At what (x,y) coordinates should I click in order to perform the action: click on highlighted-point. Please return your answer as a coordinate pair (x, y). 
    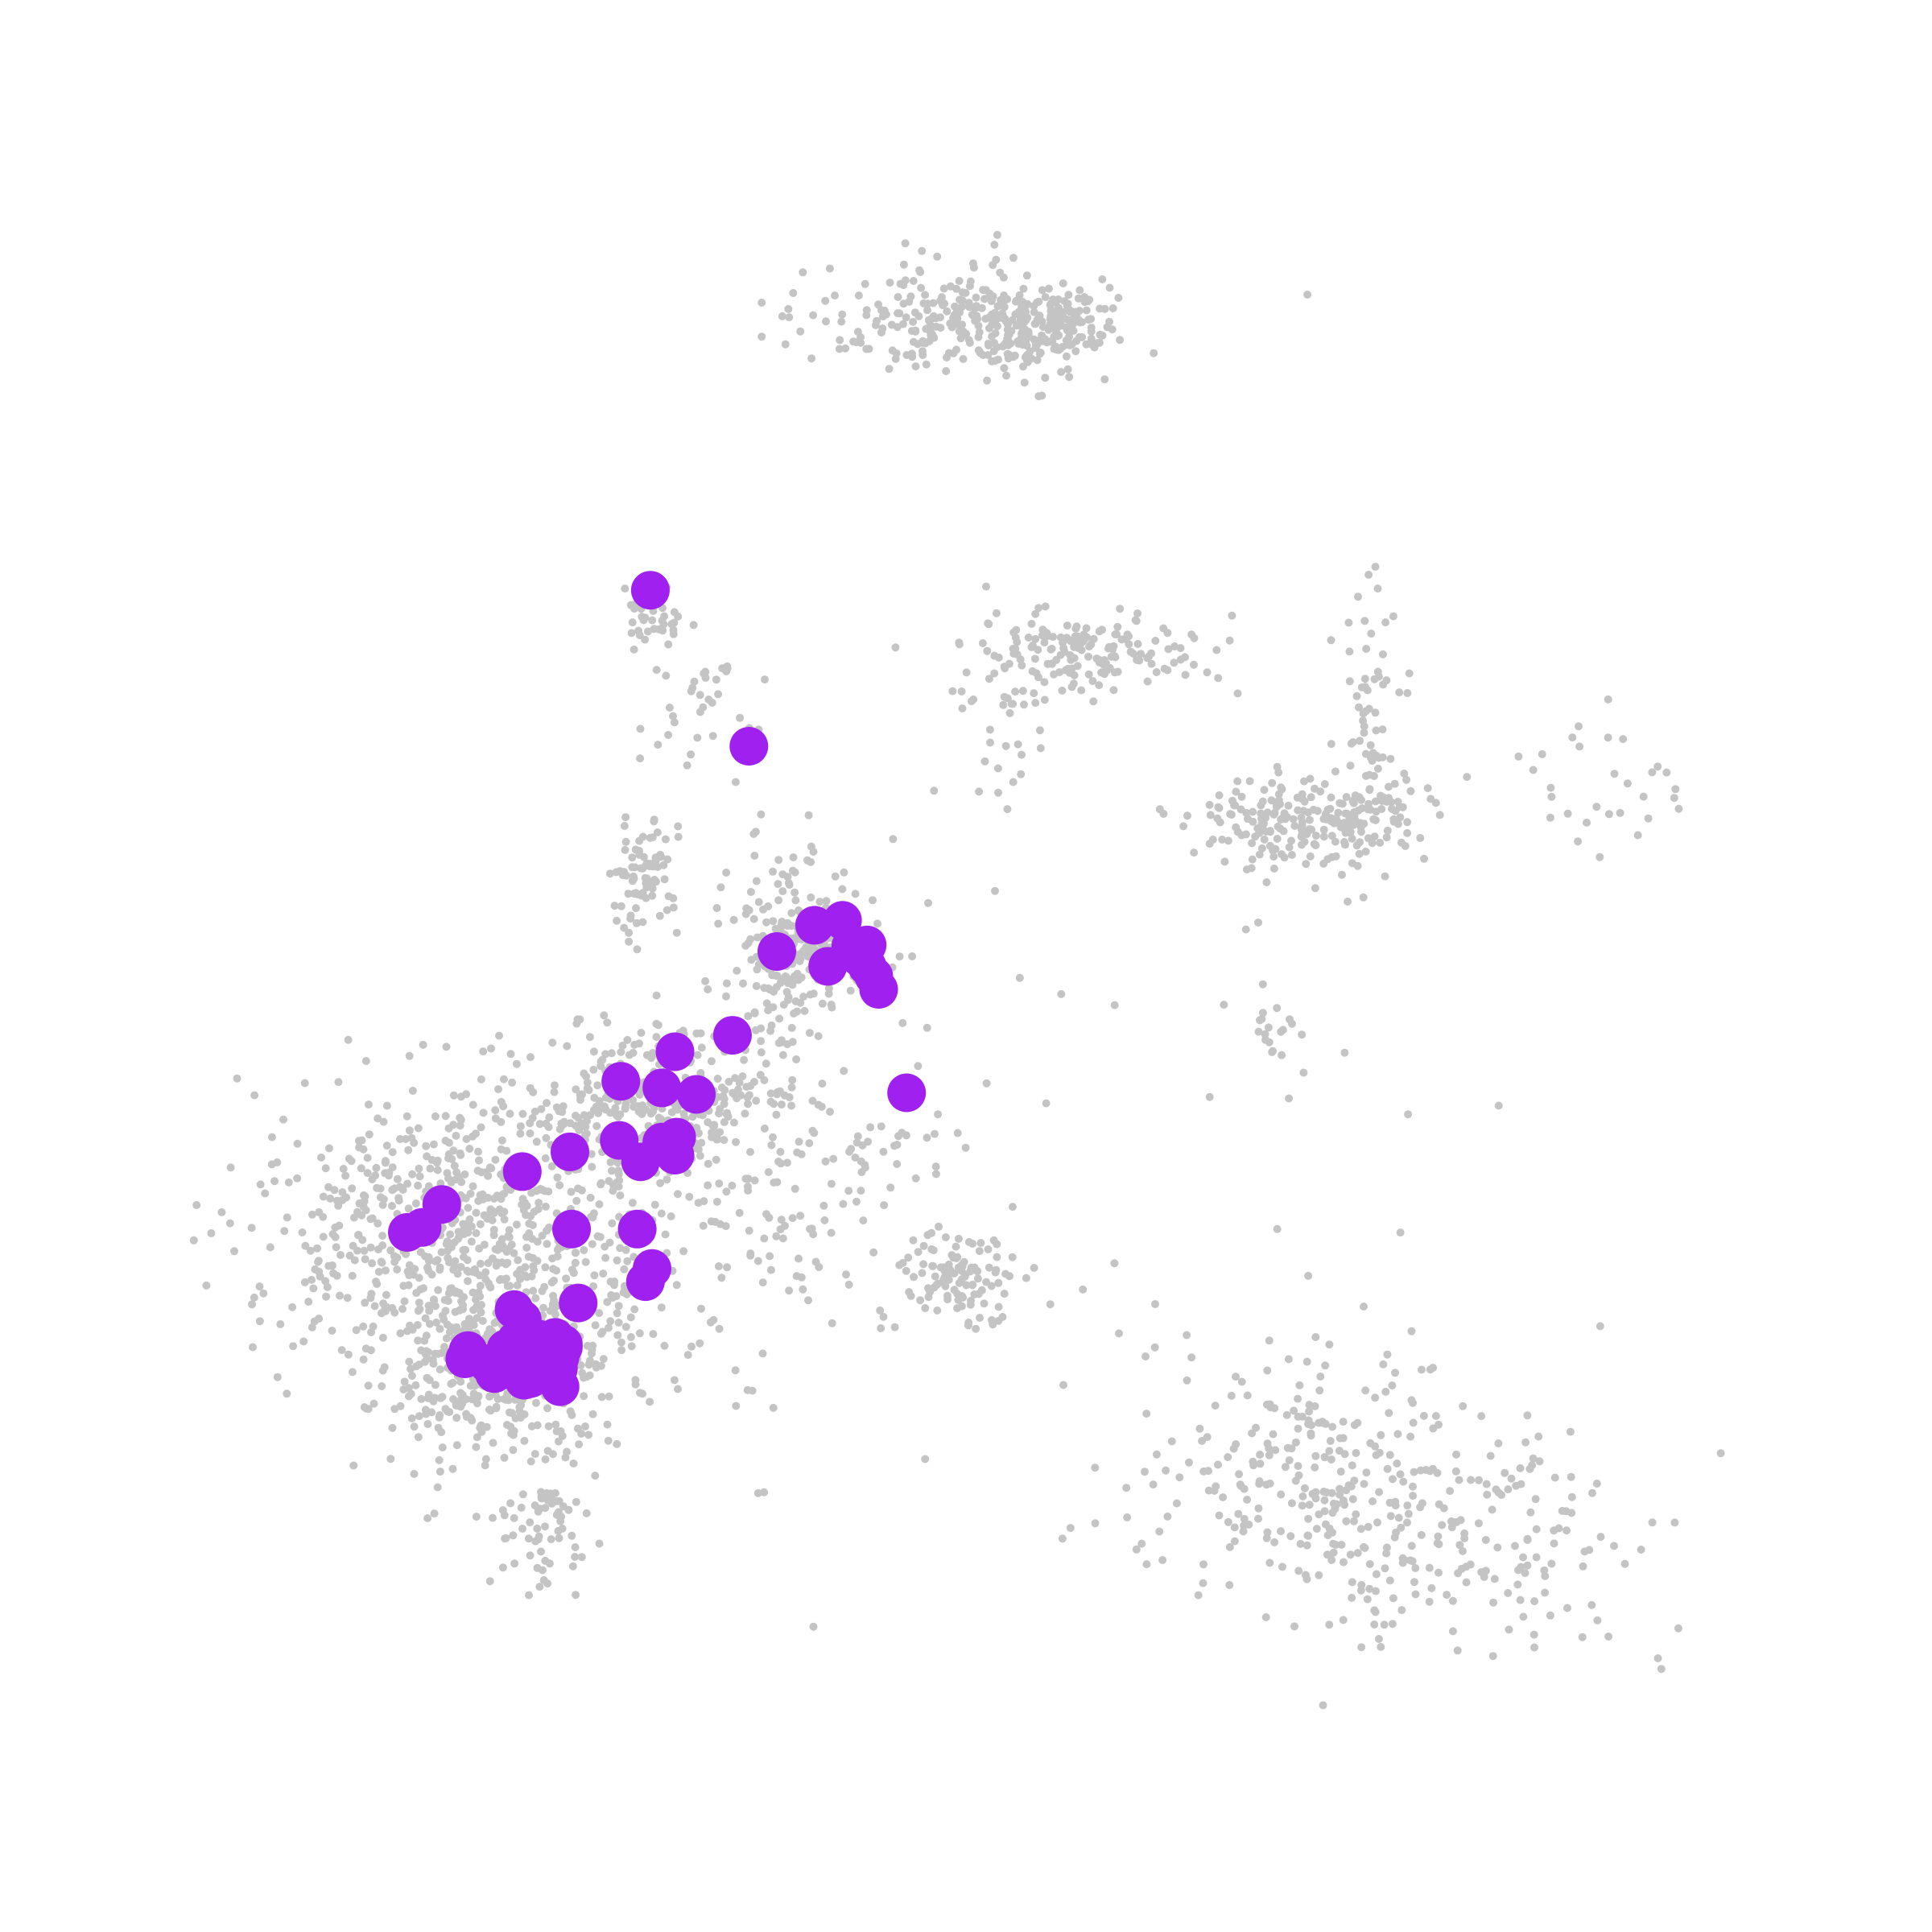
    Looking at the image, I should click on (675, 1051).